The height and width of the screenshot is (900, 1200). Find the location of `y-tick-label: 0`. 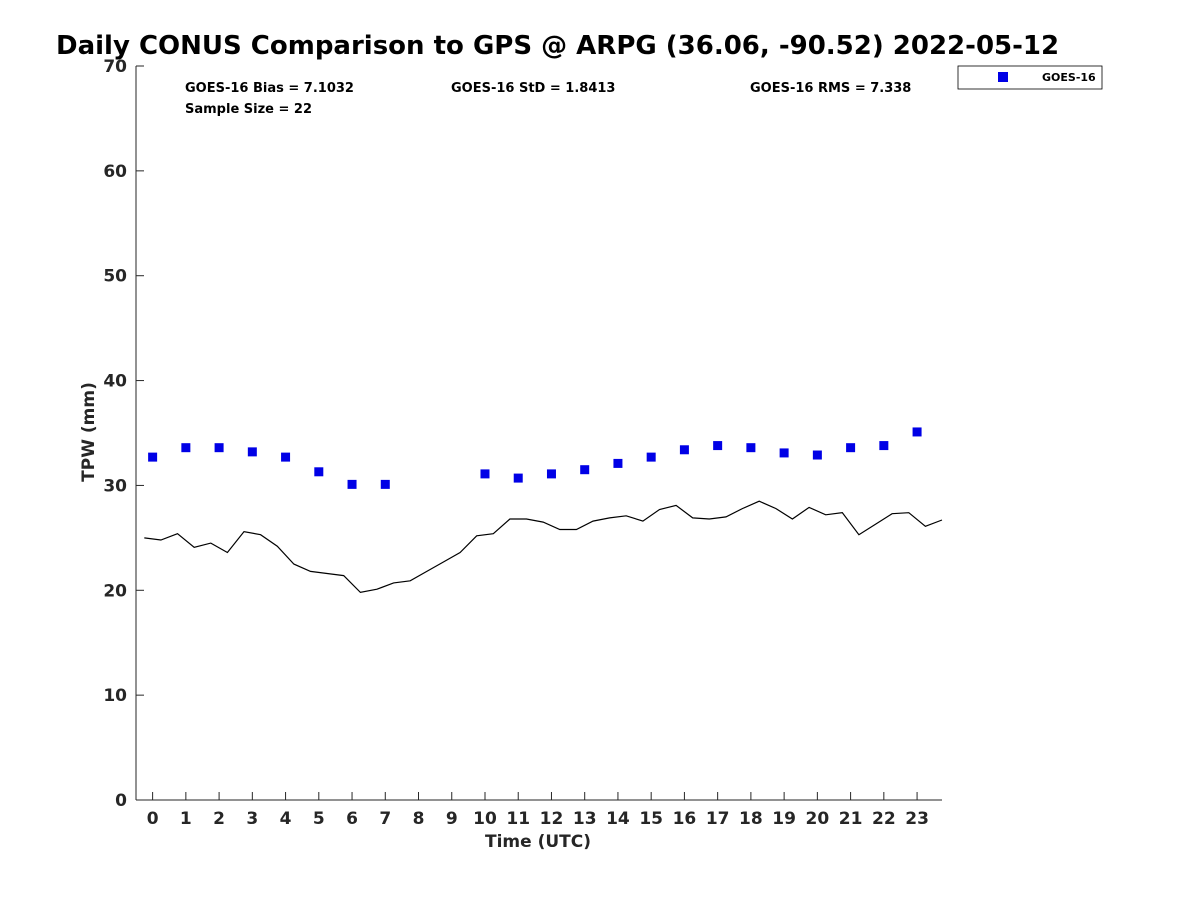

y-tick-label: 0 is located at coordinates (121, 801).